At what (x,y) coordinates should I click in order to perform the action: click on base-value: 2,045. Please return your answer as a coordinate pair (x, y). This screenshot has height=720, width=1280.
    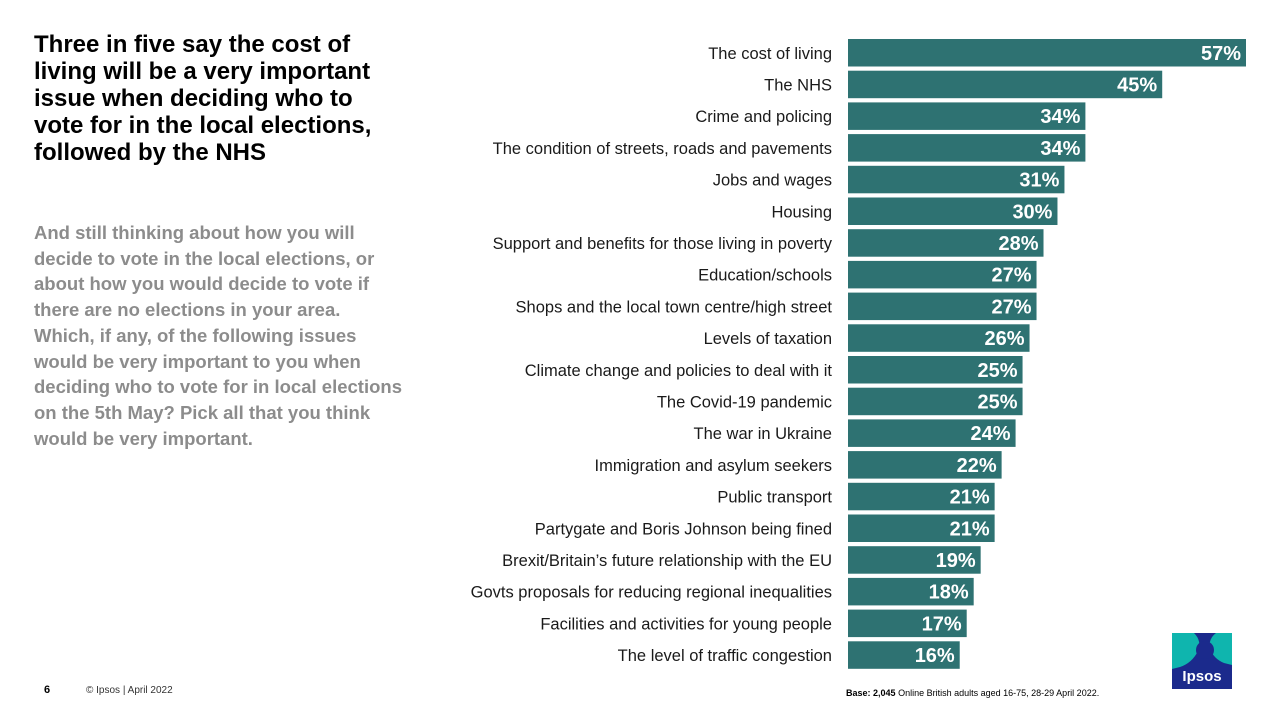
    Looking at the image, I should click on (884, 693).